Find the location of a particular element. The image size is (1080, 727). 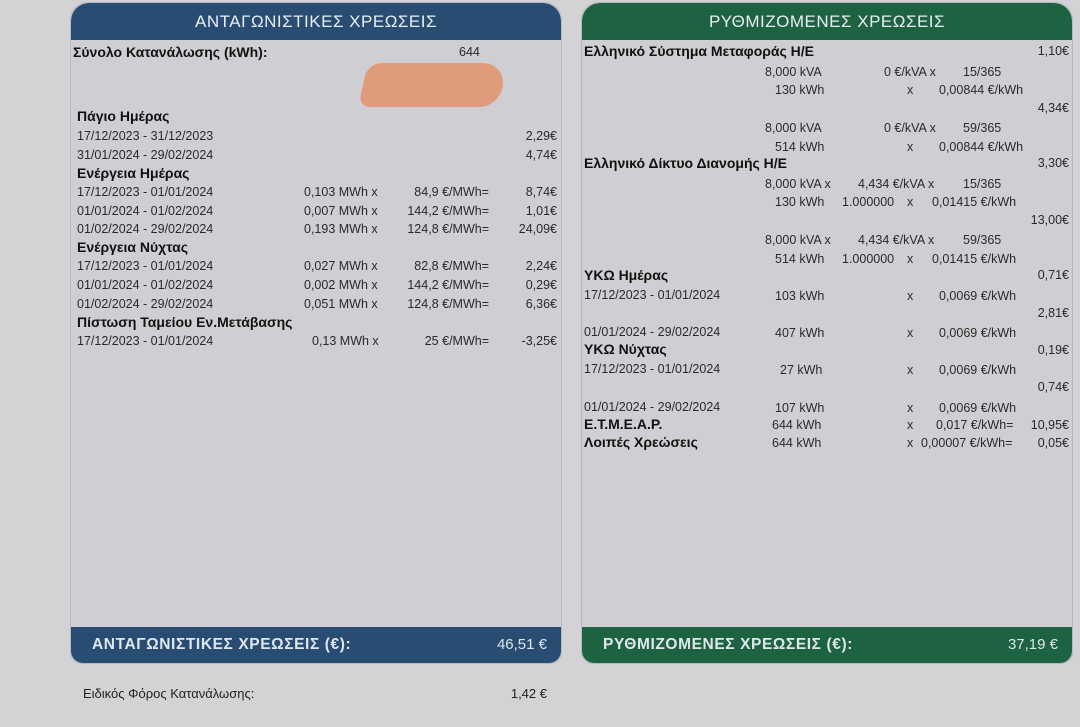

distribution-total: 13,00€ is located at coordinates (1049, 220).